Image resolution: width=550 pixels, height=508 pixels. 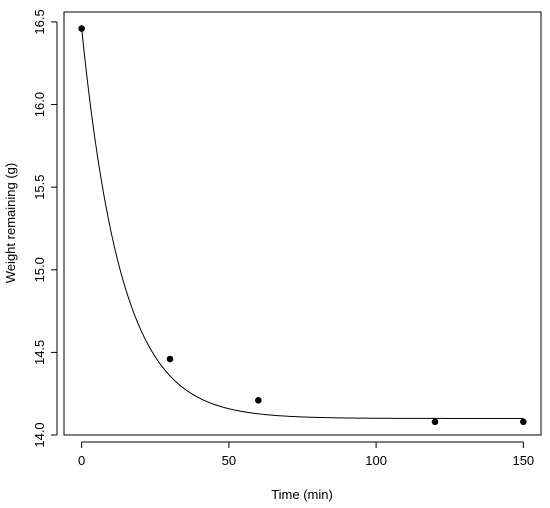 What do you see at coordinates (81, 460) in the screenshot?
I see `x-tick-label: 0` at bounding box center [81, 460].